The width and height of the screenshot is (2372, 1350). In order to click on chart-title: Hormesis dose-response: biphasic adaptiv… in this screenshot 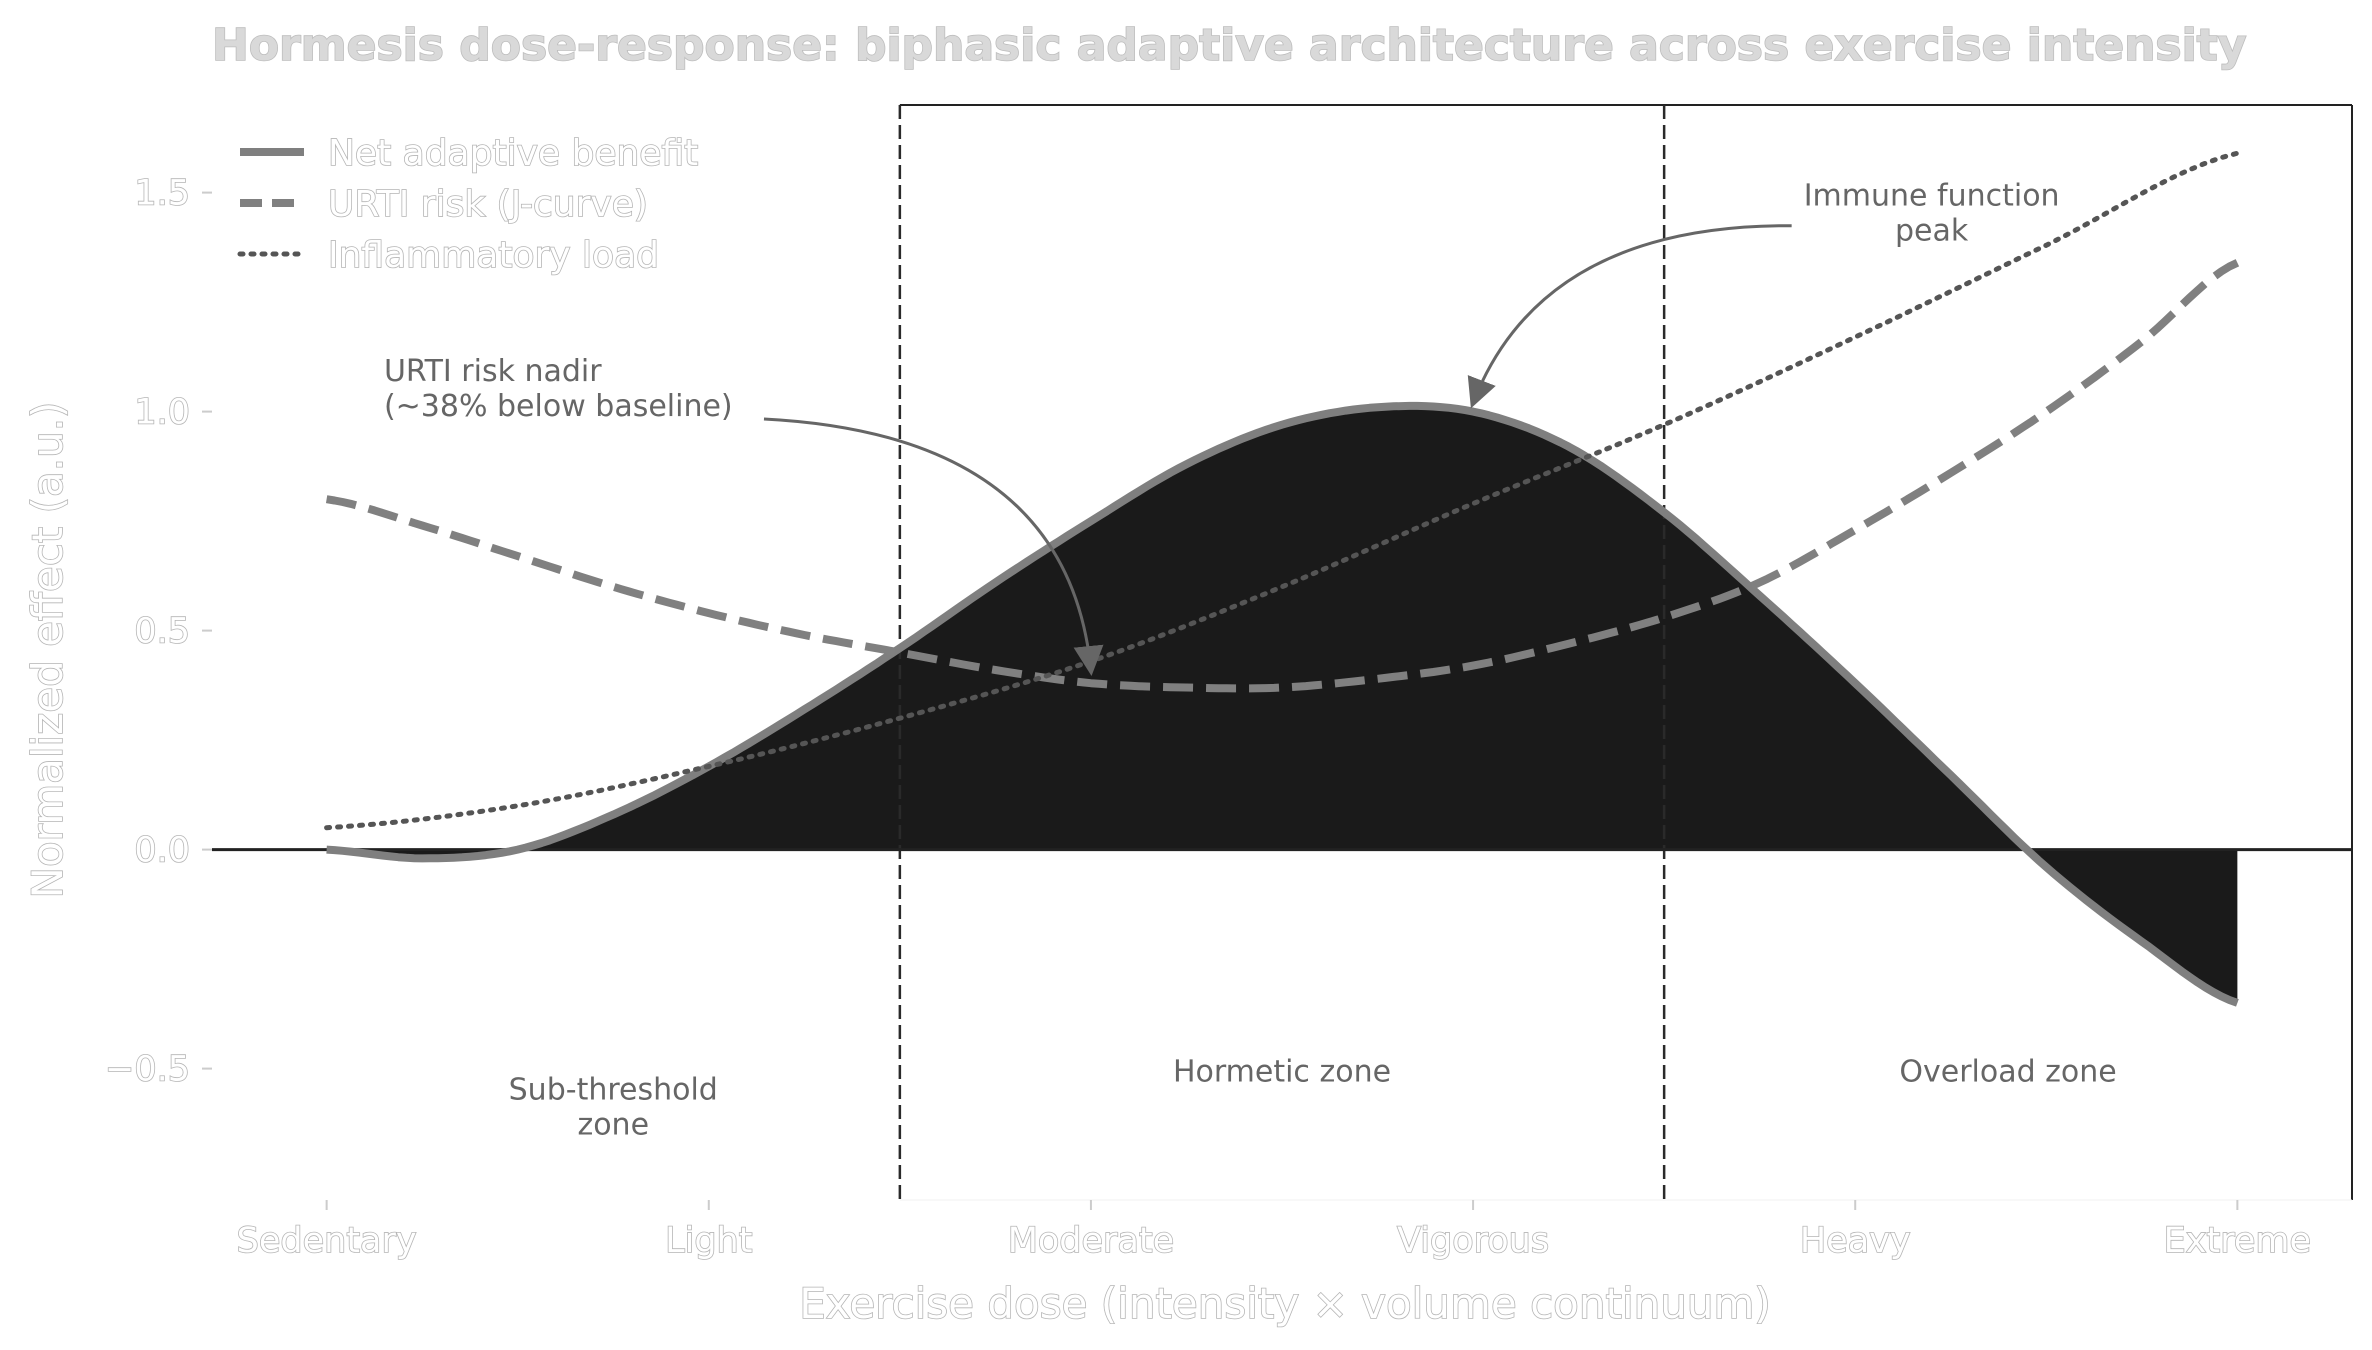, I will do `click(1229, 45)`.